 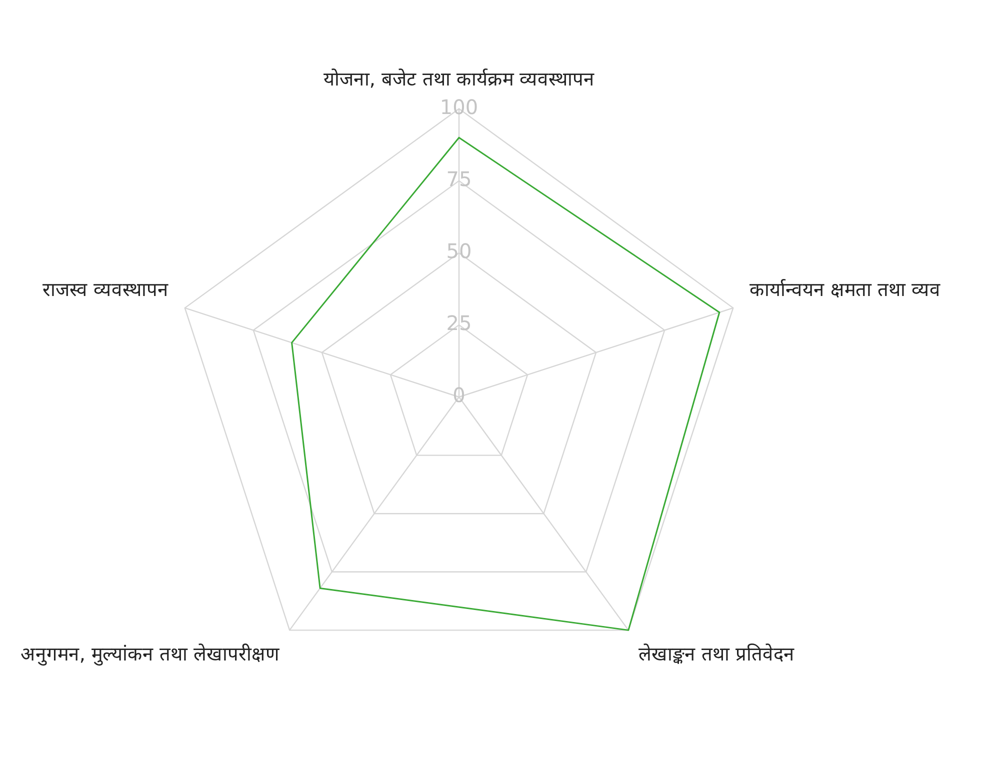 What do you see at coordinates (459, 106) in the screenshot?
I see `y-tick-label: 100` at bounding box center [459, 106].